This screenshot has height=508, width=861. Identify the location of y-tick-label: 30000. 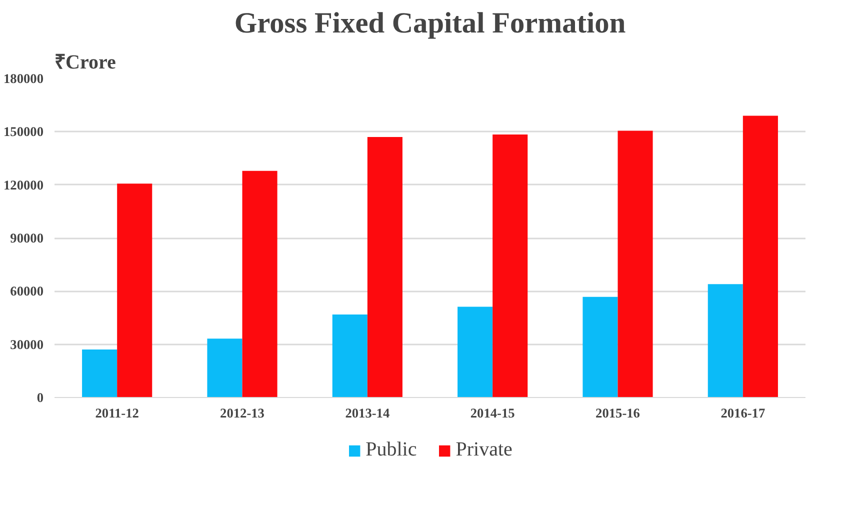
(27, 344).